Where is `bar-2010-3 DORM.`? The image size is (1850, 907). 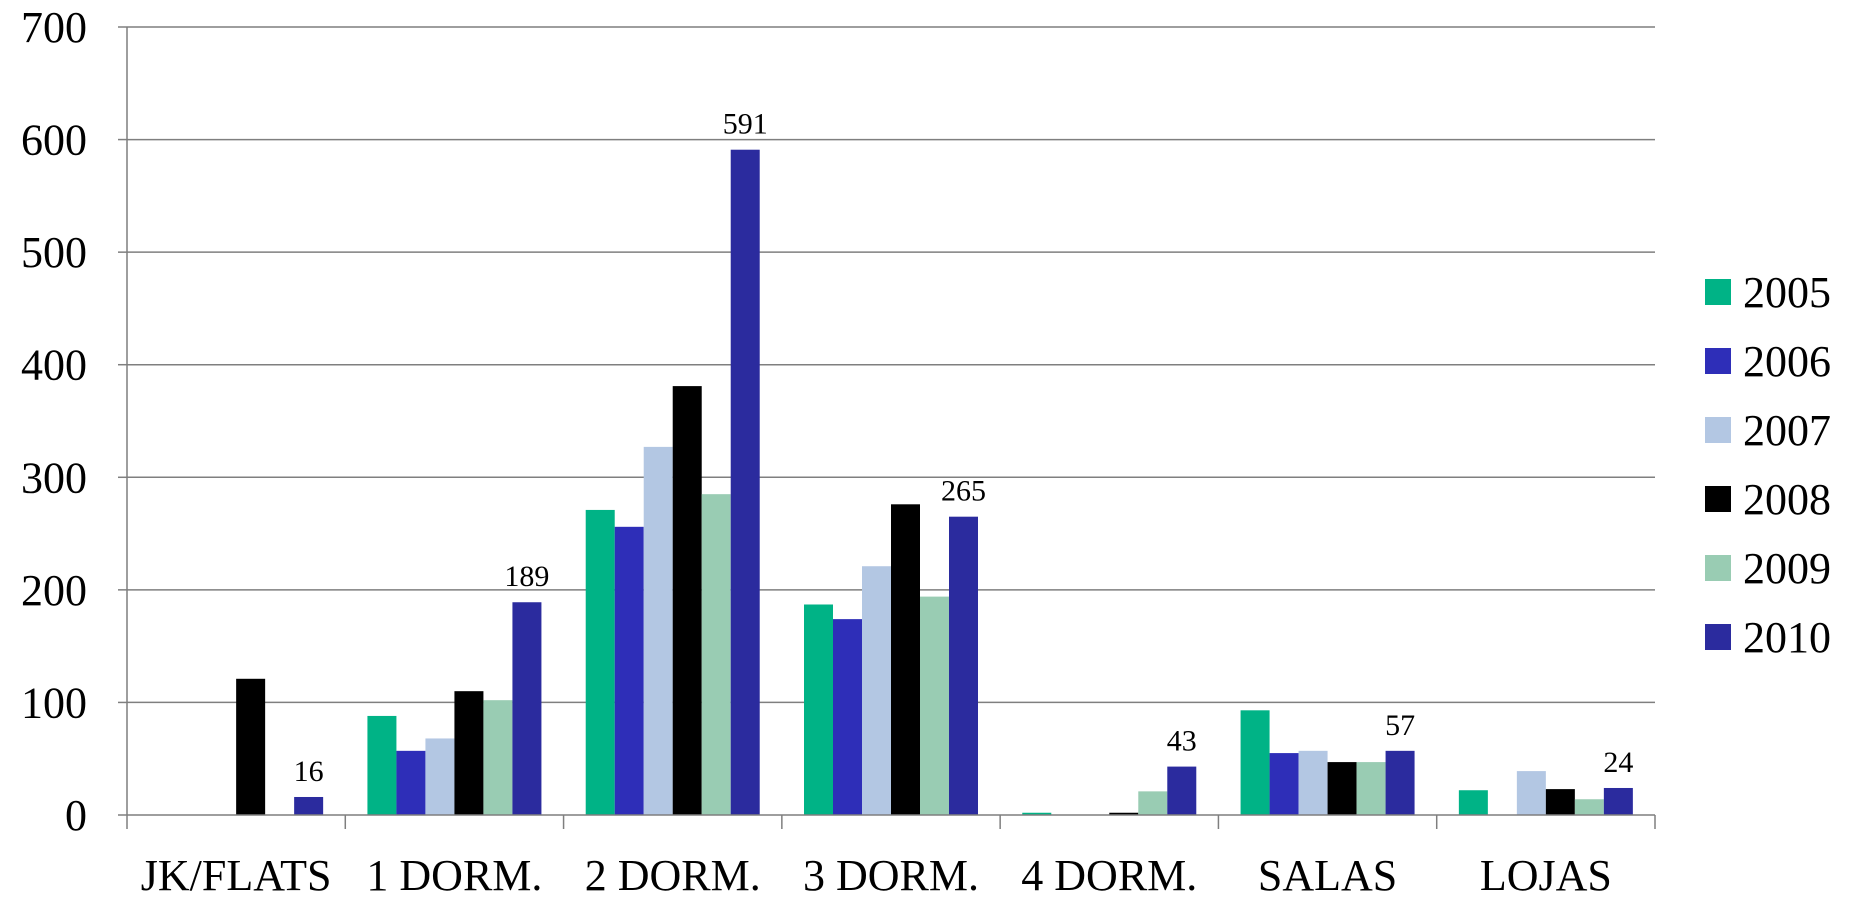
bar-2010-3 DORM. is located at coordinates (963, 665).